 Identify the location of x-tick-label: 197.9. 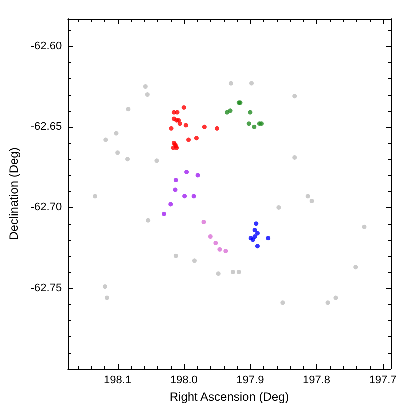
(250, 380).